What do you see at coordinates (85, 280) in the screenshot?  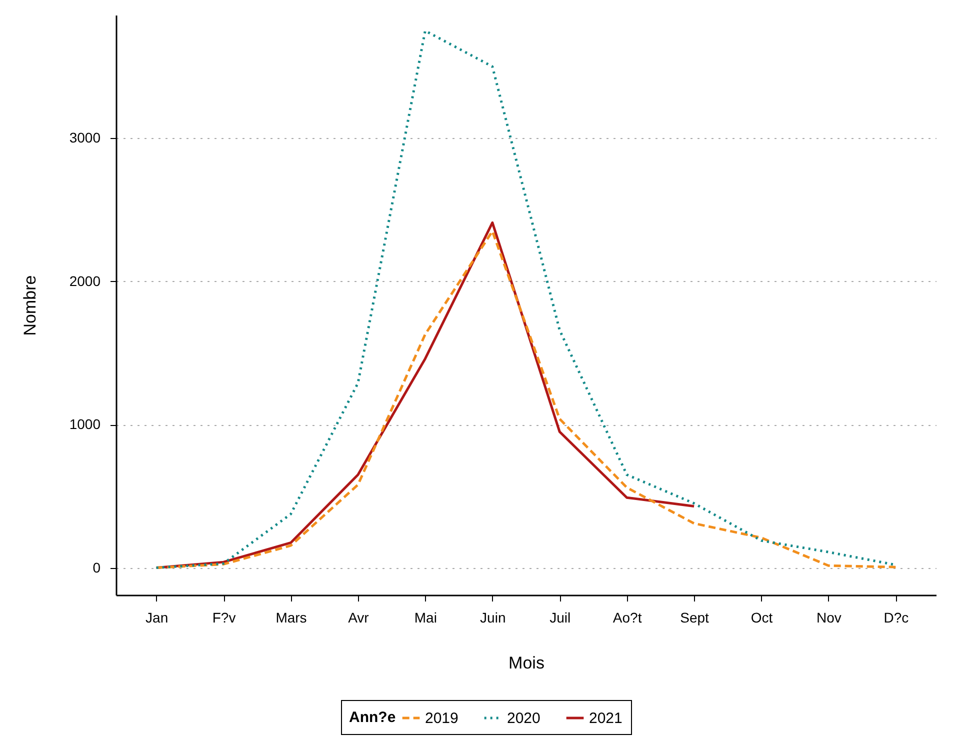 I see `y-tick-label: 2000` at bounding box center [85, 280].